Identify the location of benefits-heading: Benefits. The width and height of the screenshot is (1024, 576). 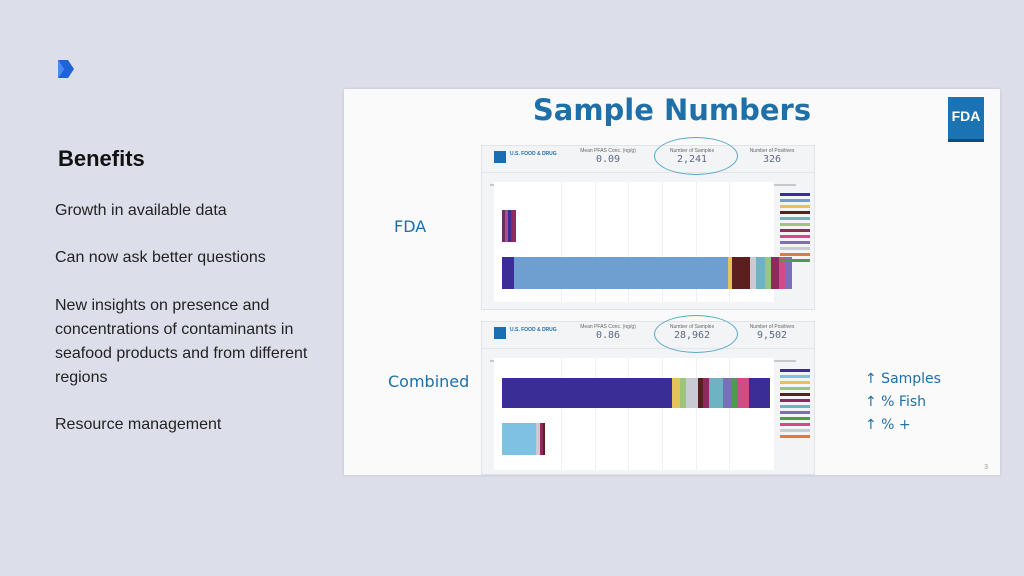
(101, 158).